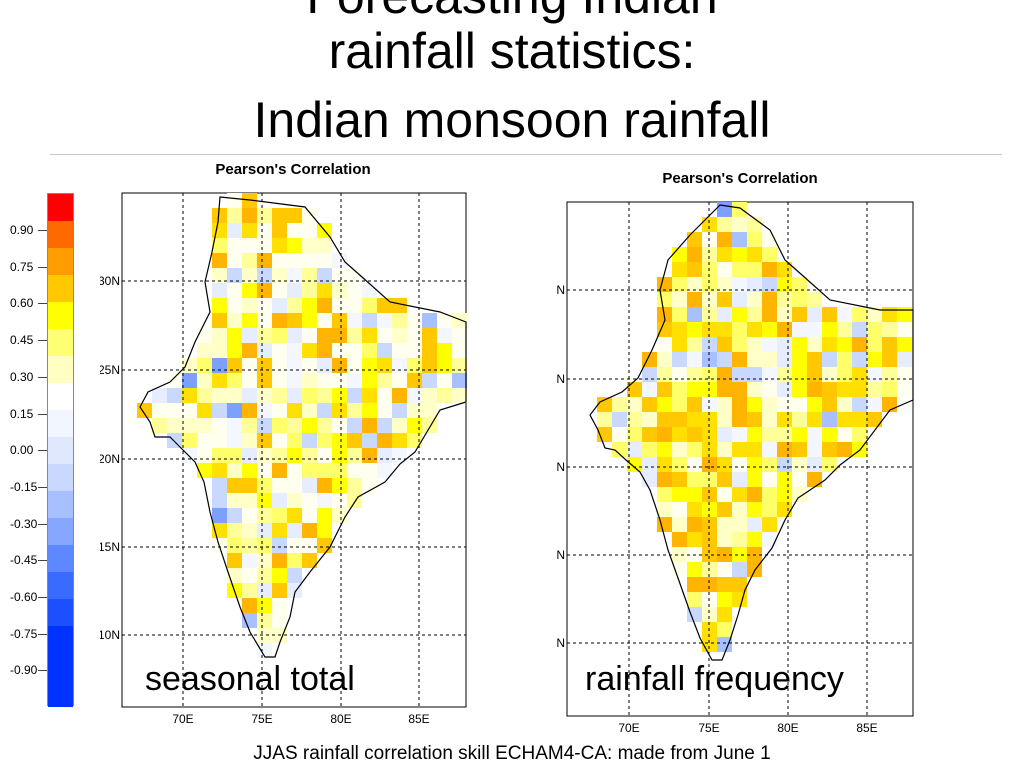 Image resolution: width=1024 pixels, height=768 pixels. What do you see at coordinates (560, 466) in the screenshot?
I see `map2-latitude-labels: N N N N N` at bounding box center [560, 466].